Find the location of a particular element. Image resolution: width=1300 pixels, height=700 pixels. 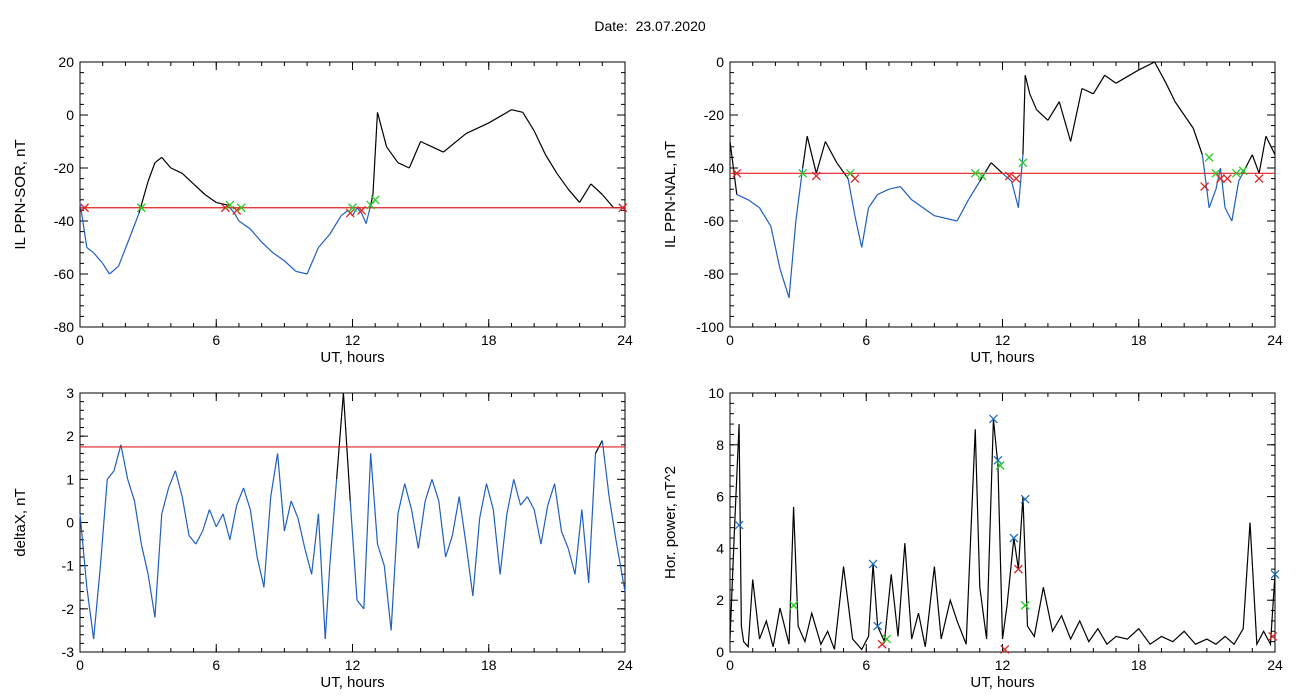

x-axis-label: UT, hours is located at coordinates (1002, 357).